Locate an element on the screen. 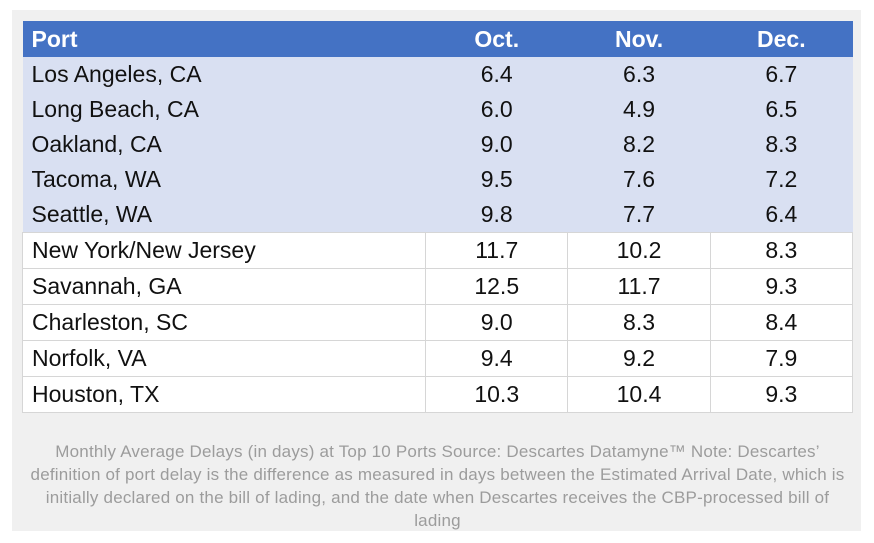 This screenshot has width=874, height=543. port-name-cell: Charleston, SC is located at coordinates (224, 322).